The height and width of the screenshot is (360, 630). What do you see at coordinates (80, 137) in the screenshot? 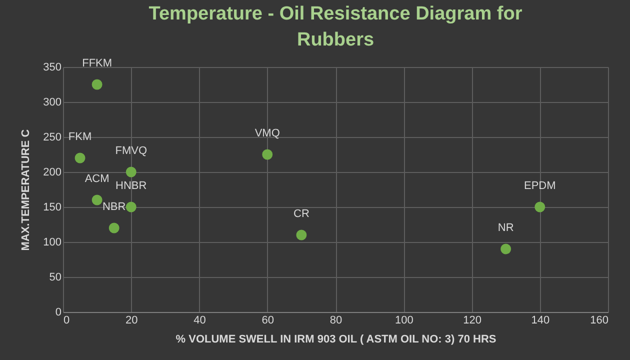
I see `annotation: FKM` at bounding box center [80, 137].